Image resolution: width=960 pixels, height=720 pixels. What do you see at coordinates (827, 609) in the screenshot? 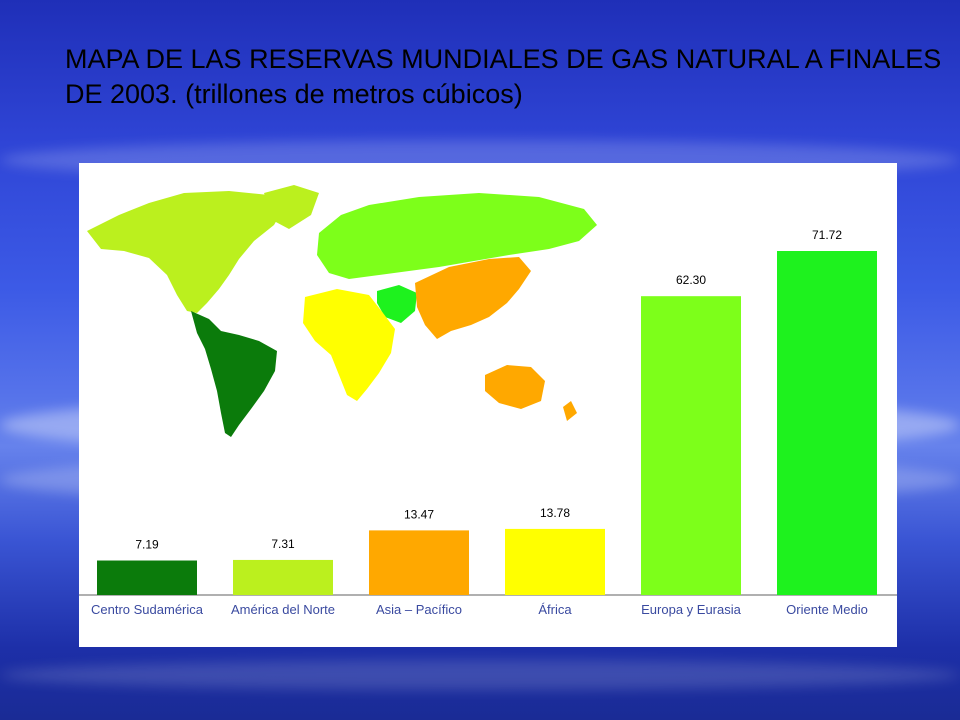
I see `category-label: Oriente Medio` at bounding box center [827, 609].